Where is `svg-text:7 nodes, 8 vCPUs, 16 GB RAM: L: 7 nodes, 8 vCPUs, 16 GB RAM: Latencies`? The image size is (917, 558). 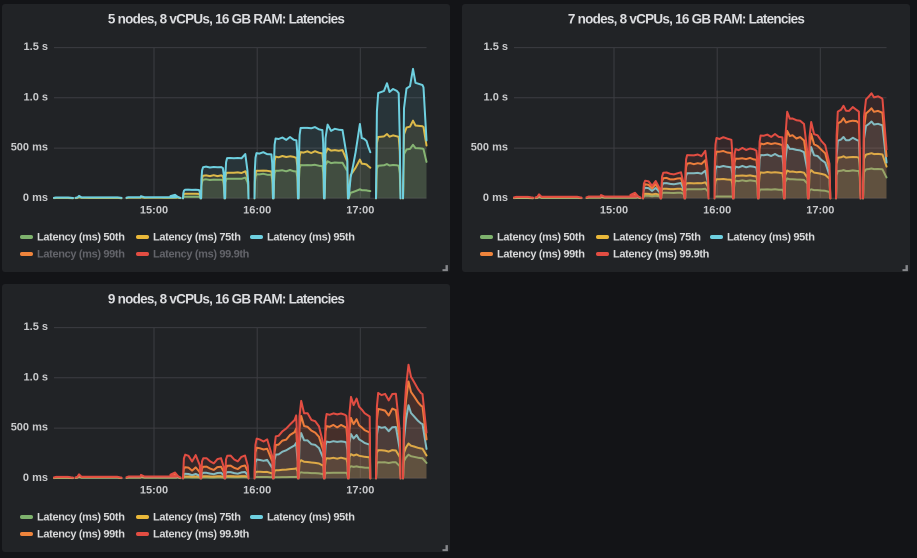 svg-text:7 nodes, 8 vCPUs, 16 GB RAM: L: 7 nodes, 8 vCPUs, 16 GB RAM: Latencies is located at coordinates (686, 19).